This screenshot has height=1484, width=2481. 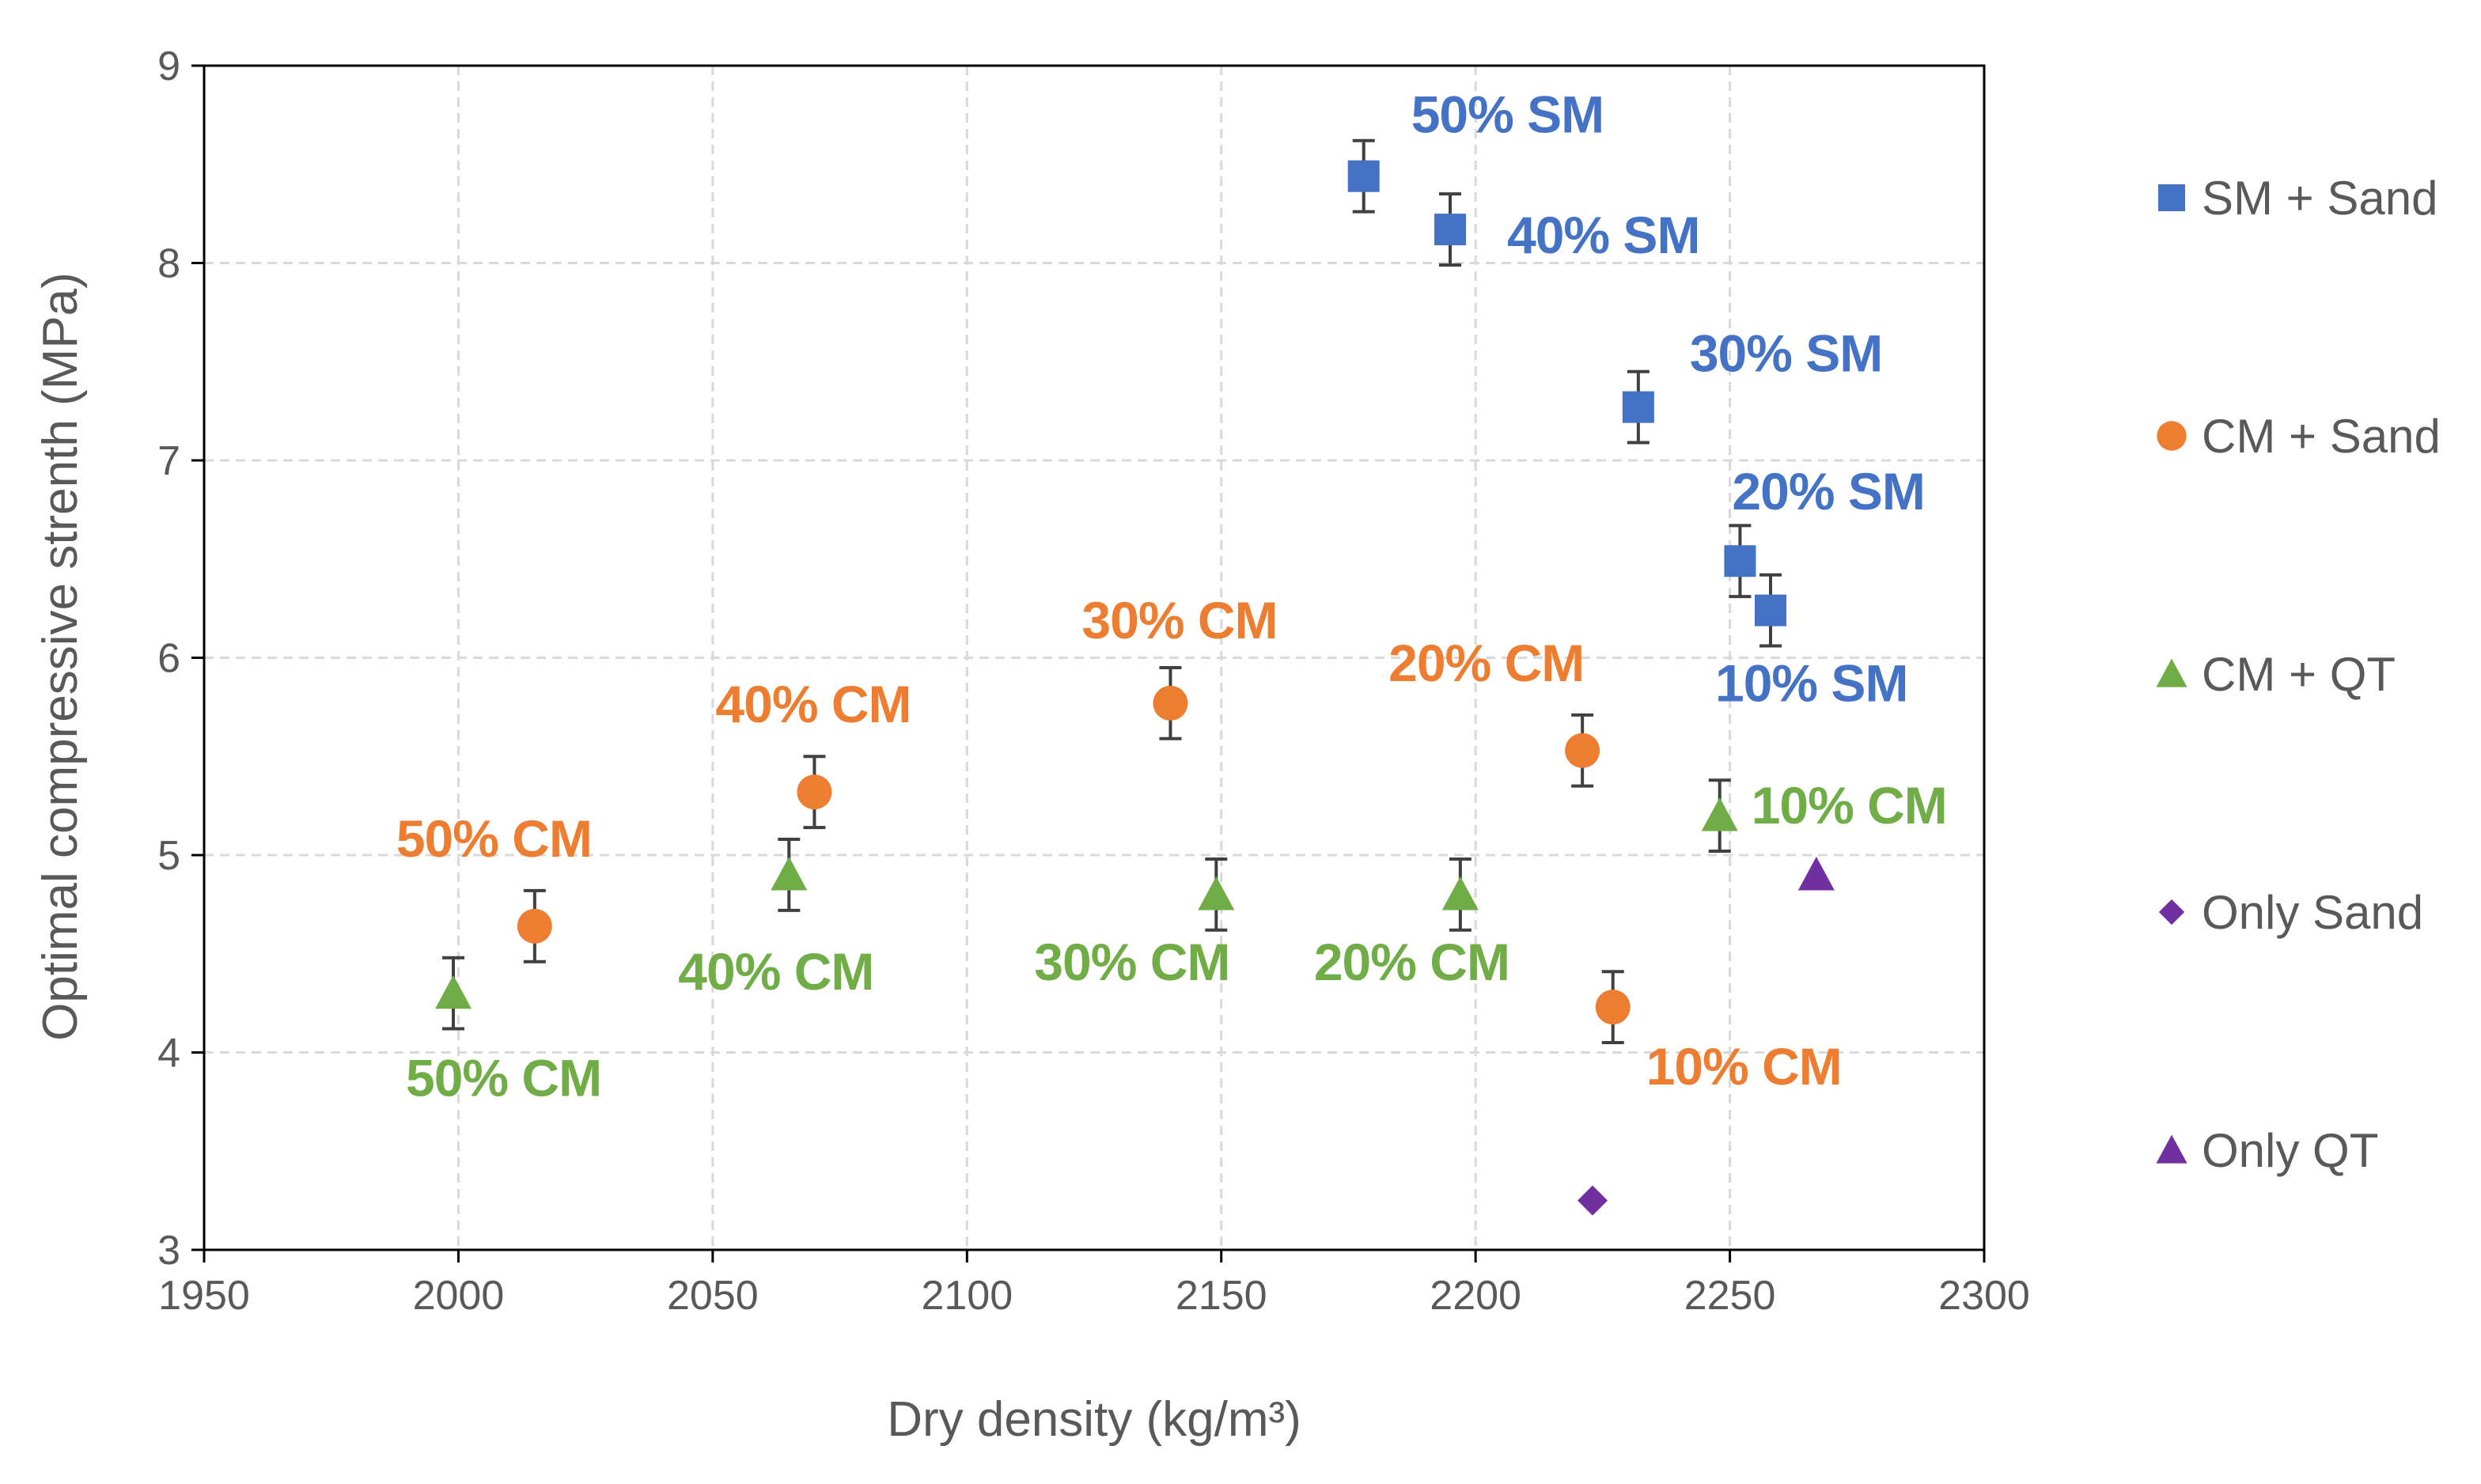 I want to click on legend-marker-only-qt, so click(x=2171, y=1149).